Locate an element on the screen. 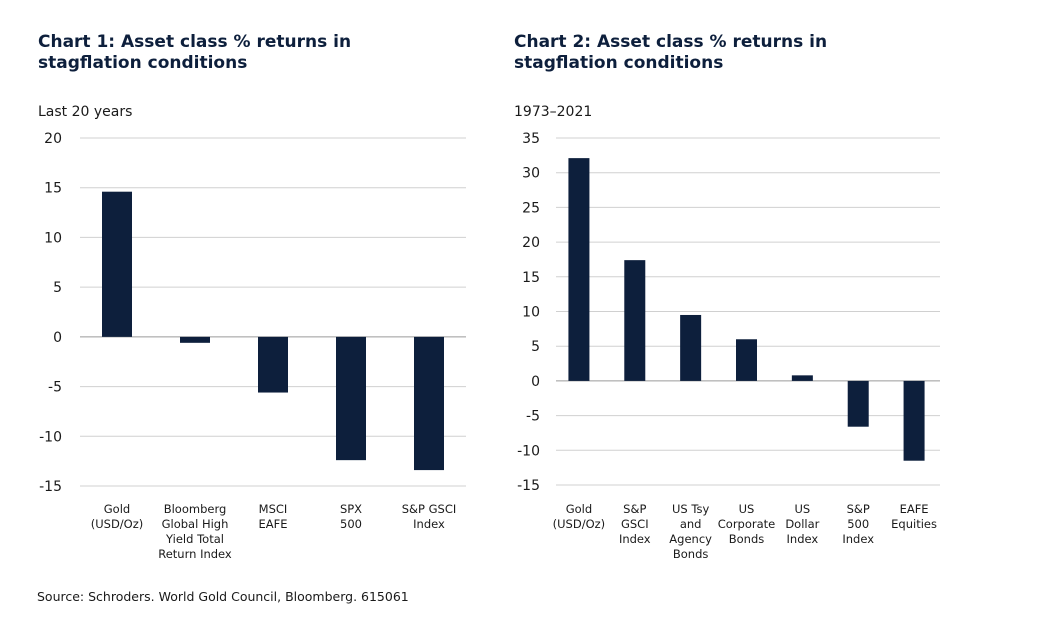  chart1-y-tick-label: -15 is located at coordinates (50, 487).